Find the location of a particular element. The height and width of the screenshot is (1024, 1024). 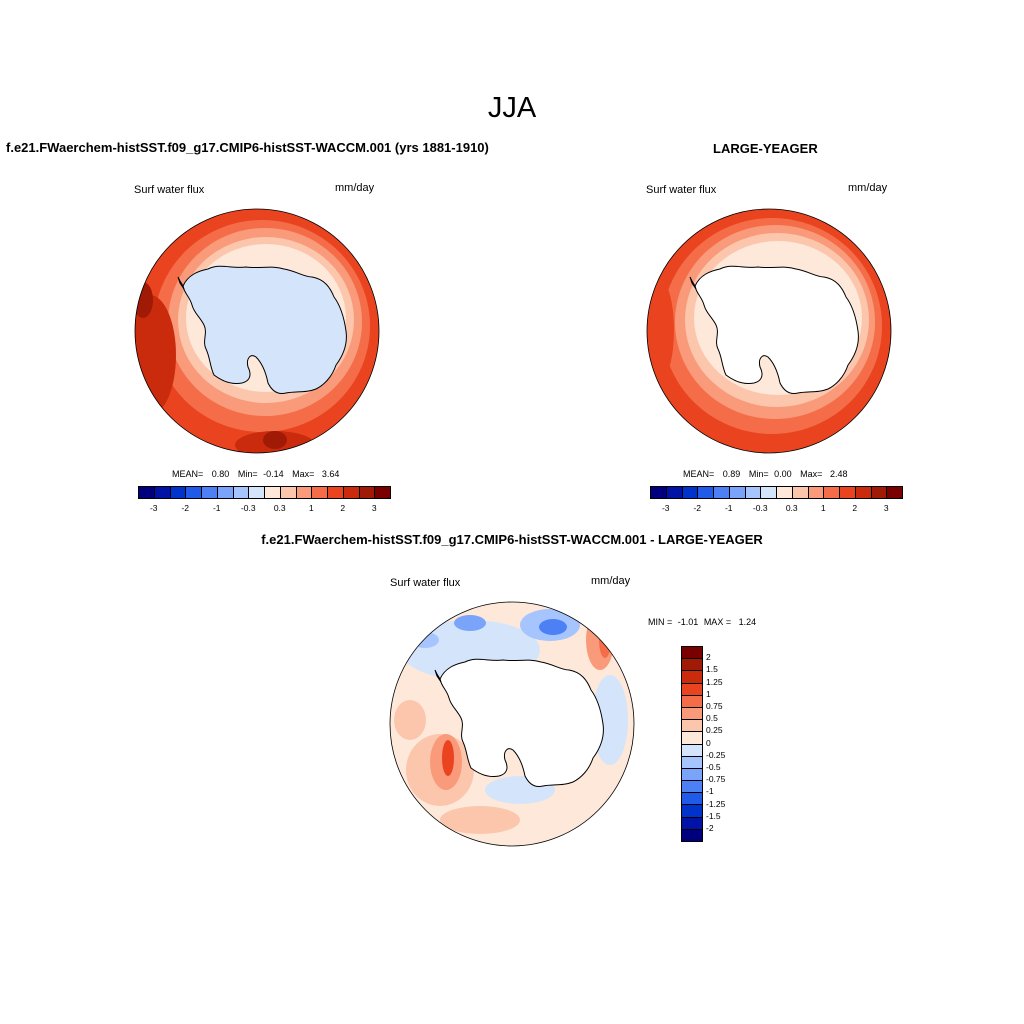

panel2-stats: MEAN= 0.89 Min= 0.00 Max= 2.48 is located at coordinates (765, 474).